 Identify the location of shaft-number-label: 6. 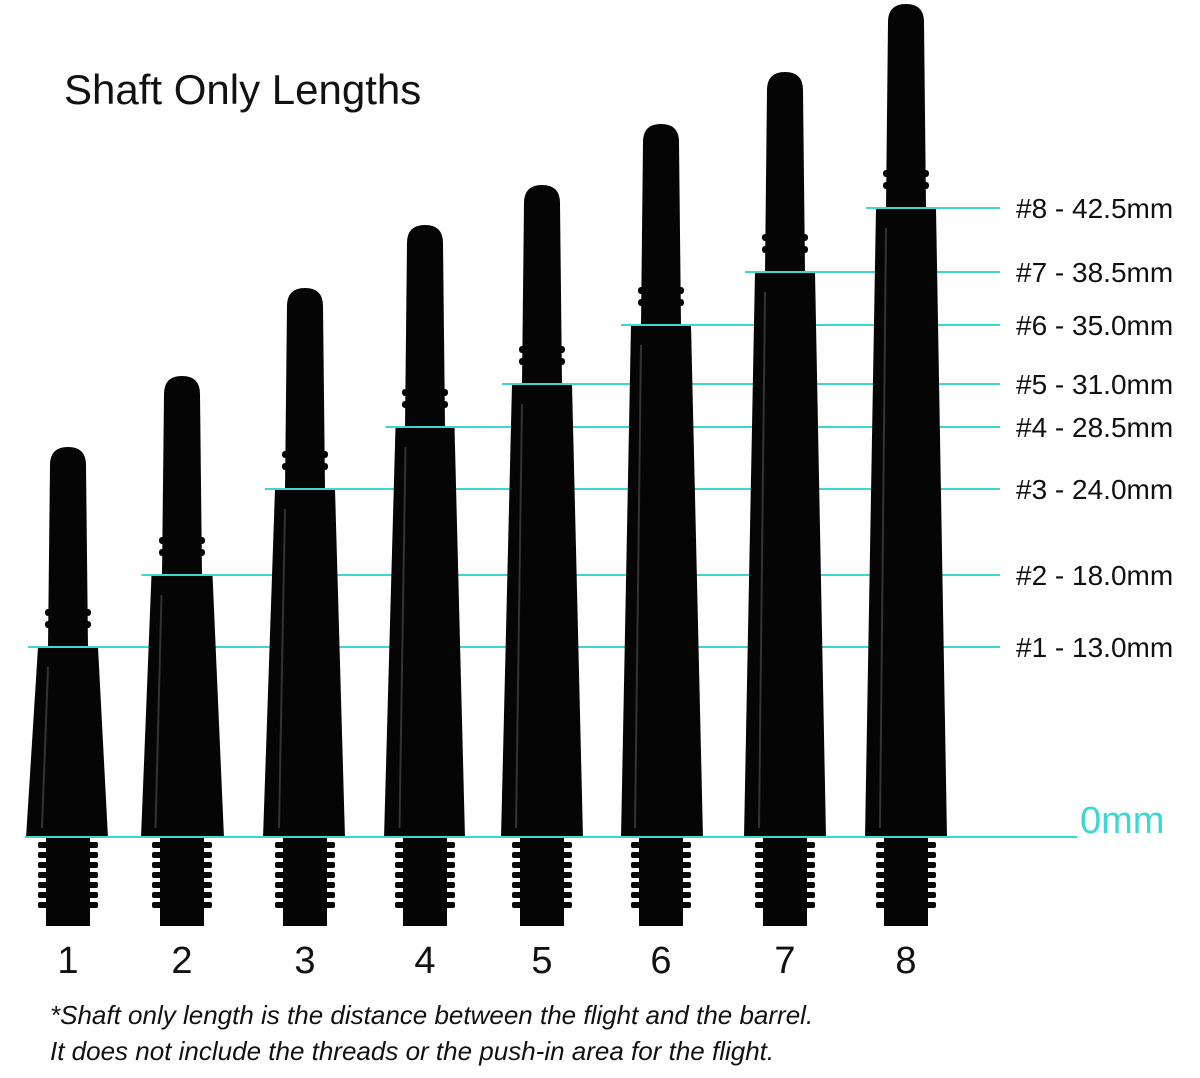
(660, 961).